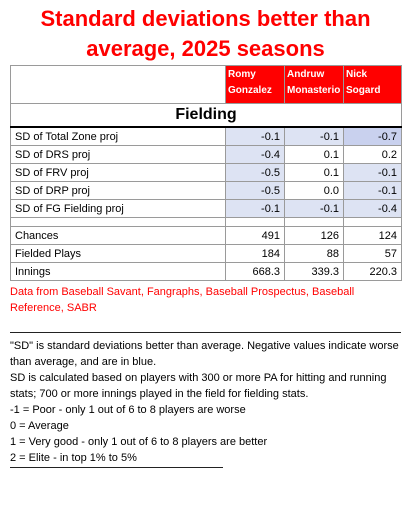 This screenshot has width=411, height=511. What do you see at coordinates (116, 467) in the screenshot?
I see `notes-end-divider` at bounding box center [116, 467].